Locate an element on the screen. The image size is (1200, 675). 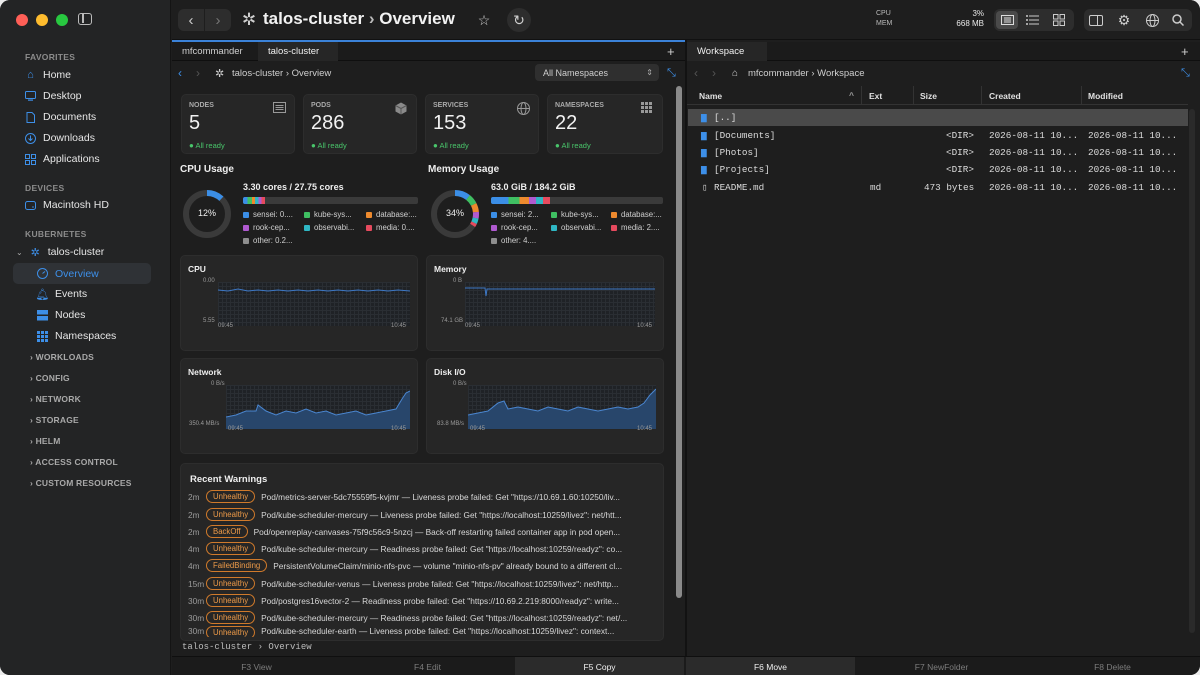
forward-button: › is located at coordinates (218, 20).